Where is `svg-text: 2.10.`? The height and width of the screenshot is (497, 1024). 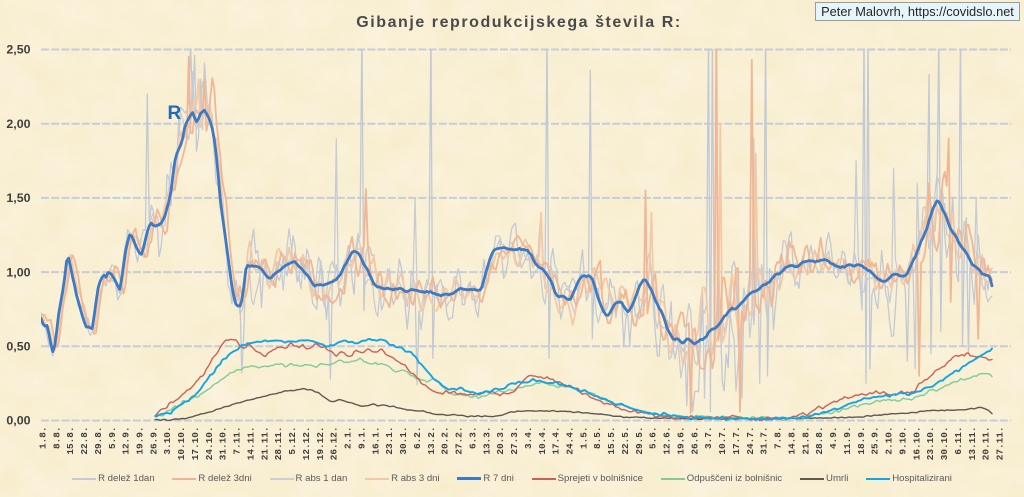
svg-text: 2.10. is located at coordinates (889, 441).